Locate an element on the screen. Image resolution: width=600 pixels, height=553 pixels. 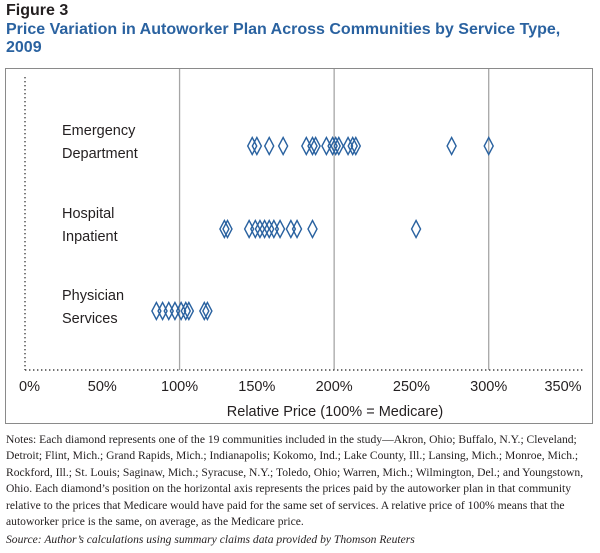
x-tick-label-250: 250% is located at coordinates (411, 387).